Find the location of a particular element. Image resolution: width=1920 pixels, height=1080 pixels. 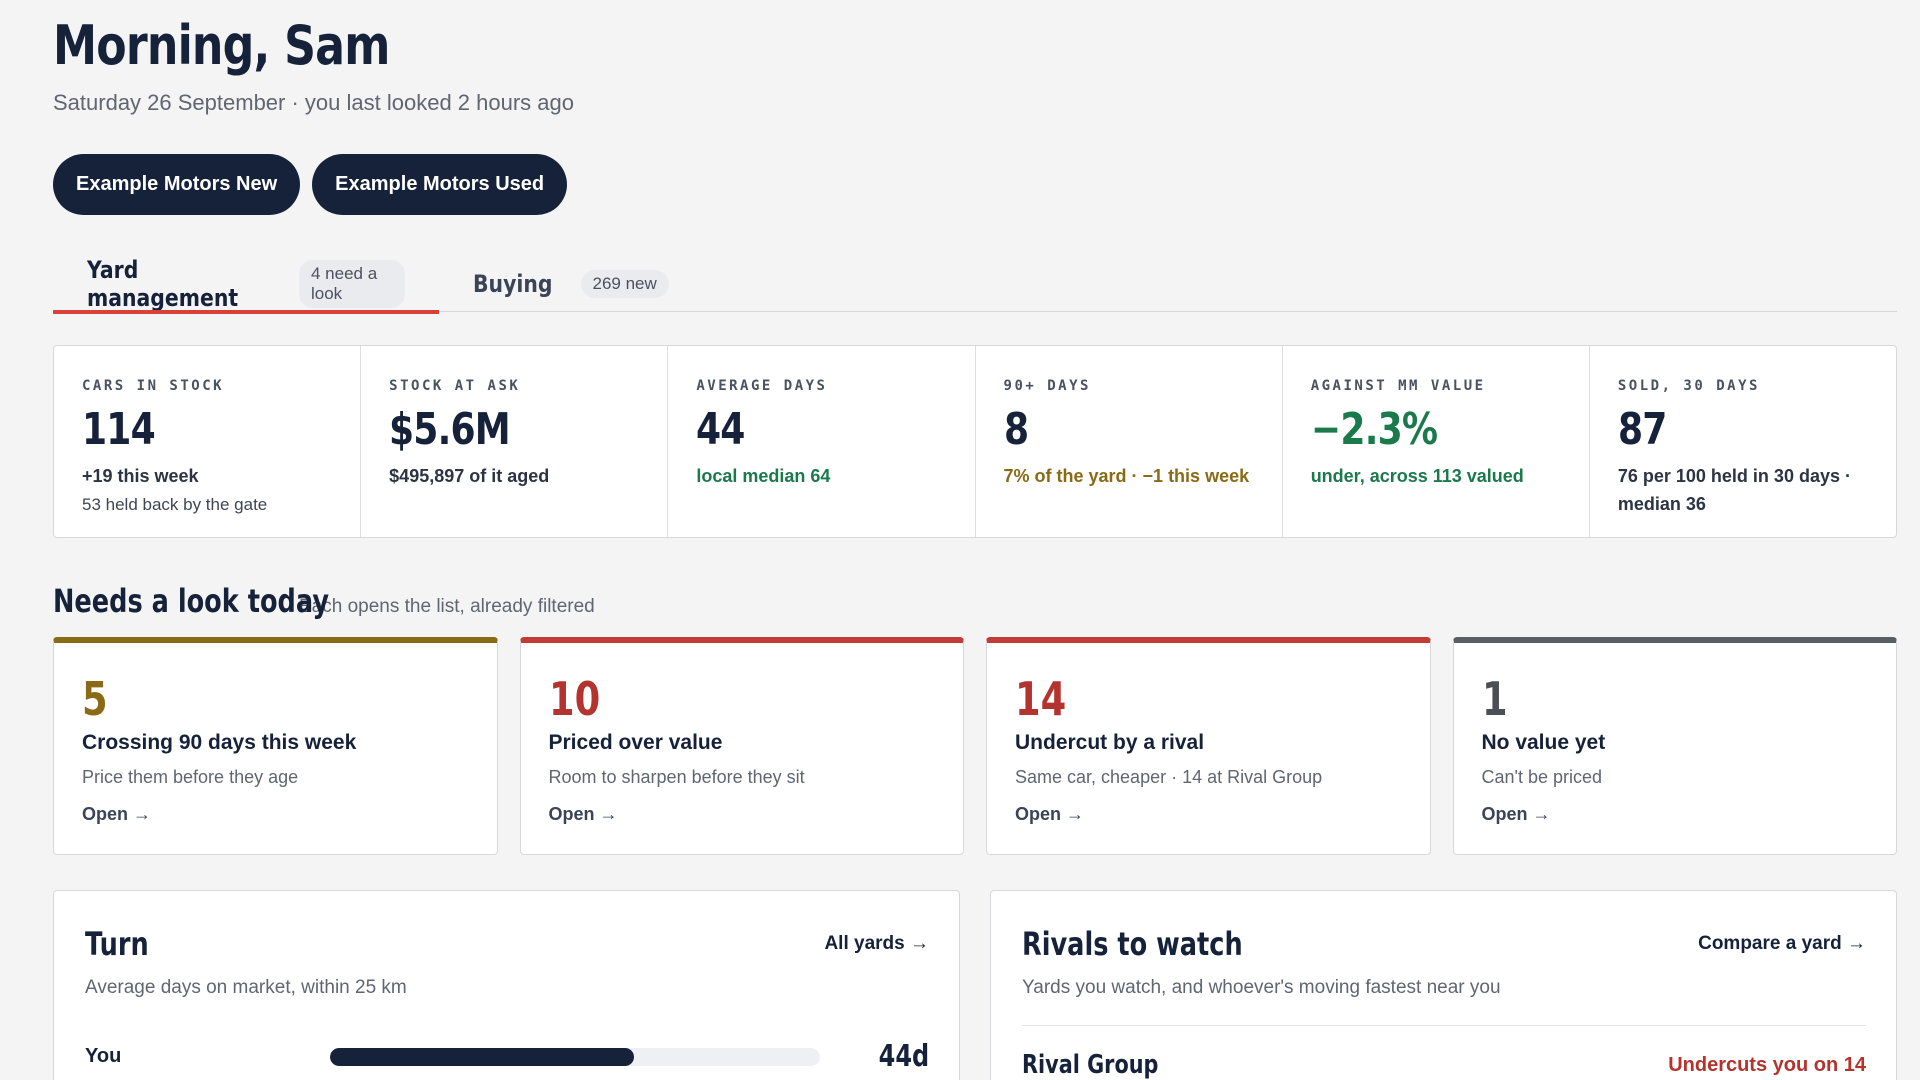

days-bar-track is located at coordinates (575, 1056).